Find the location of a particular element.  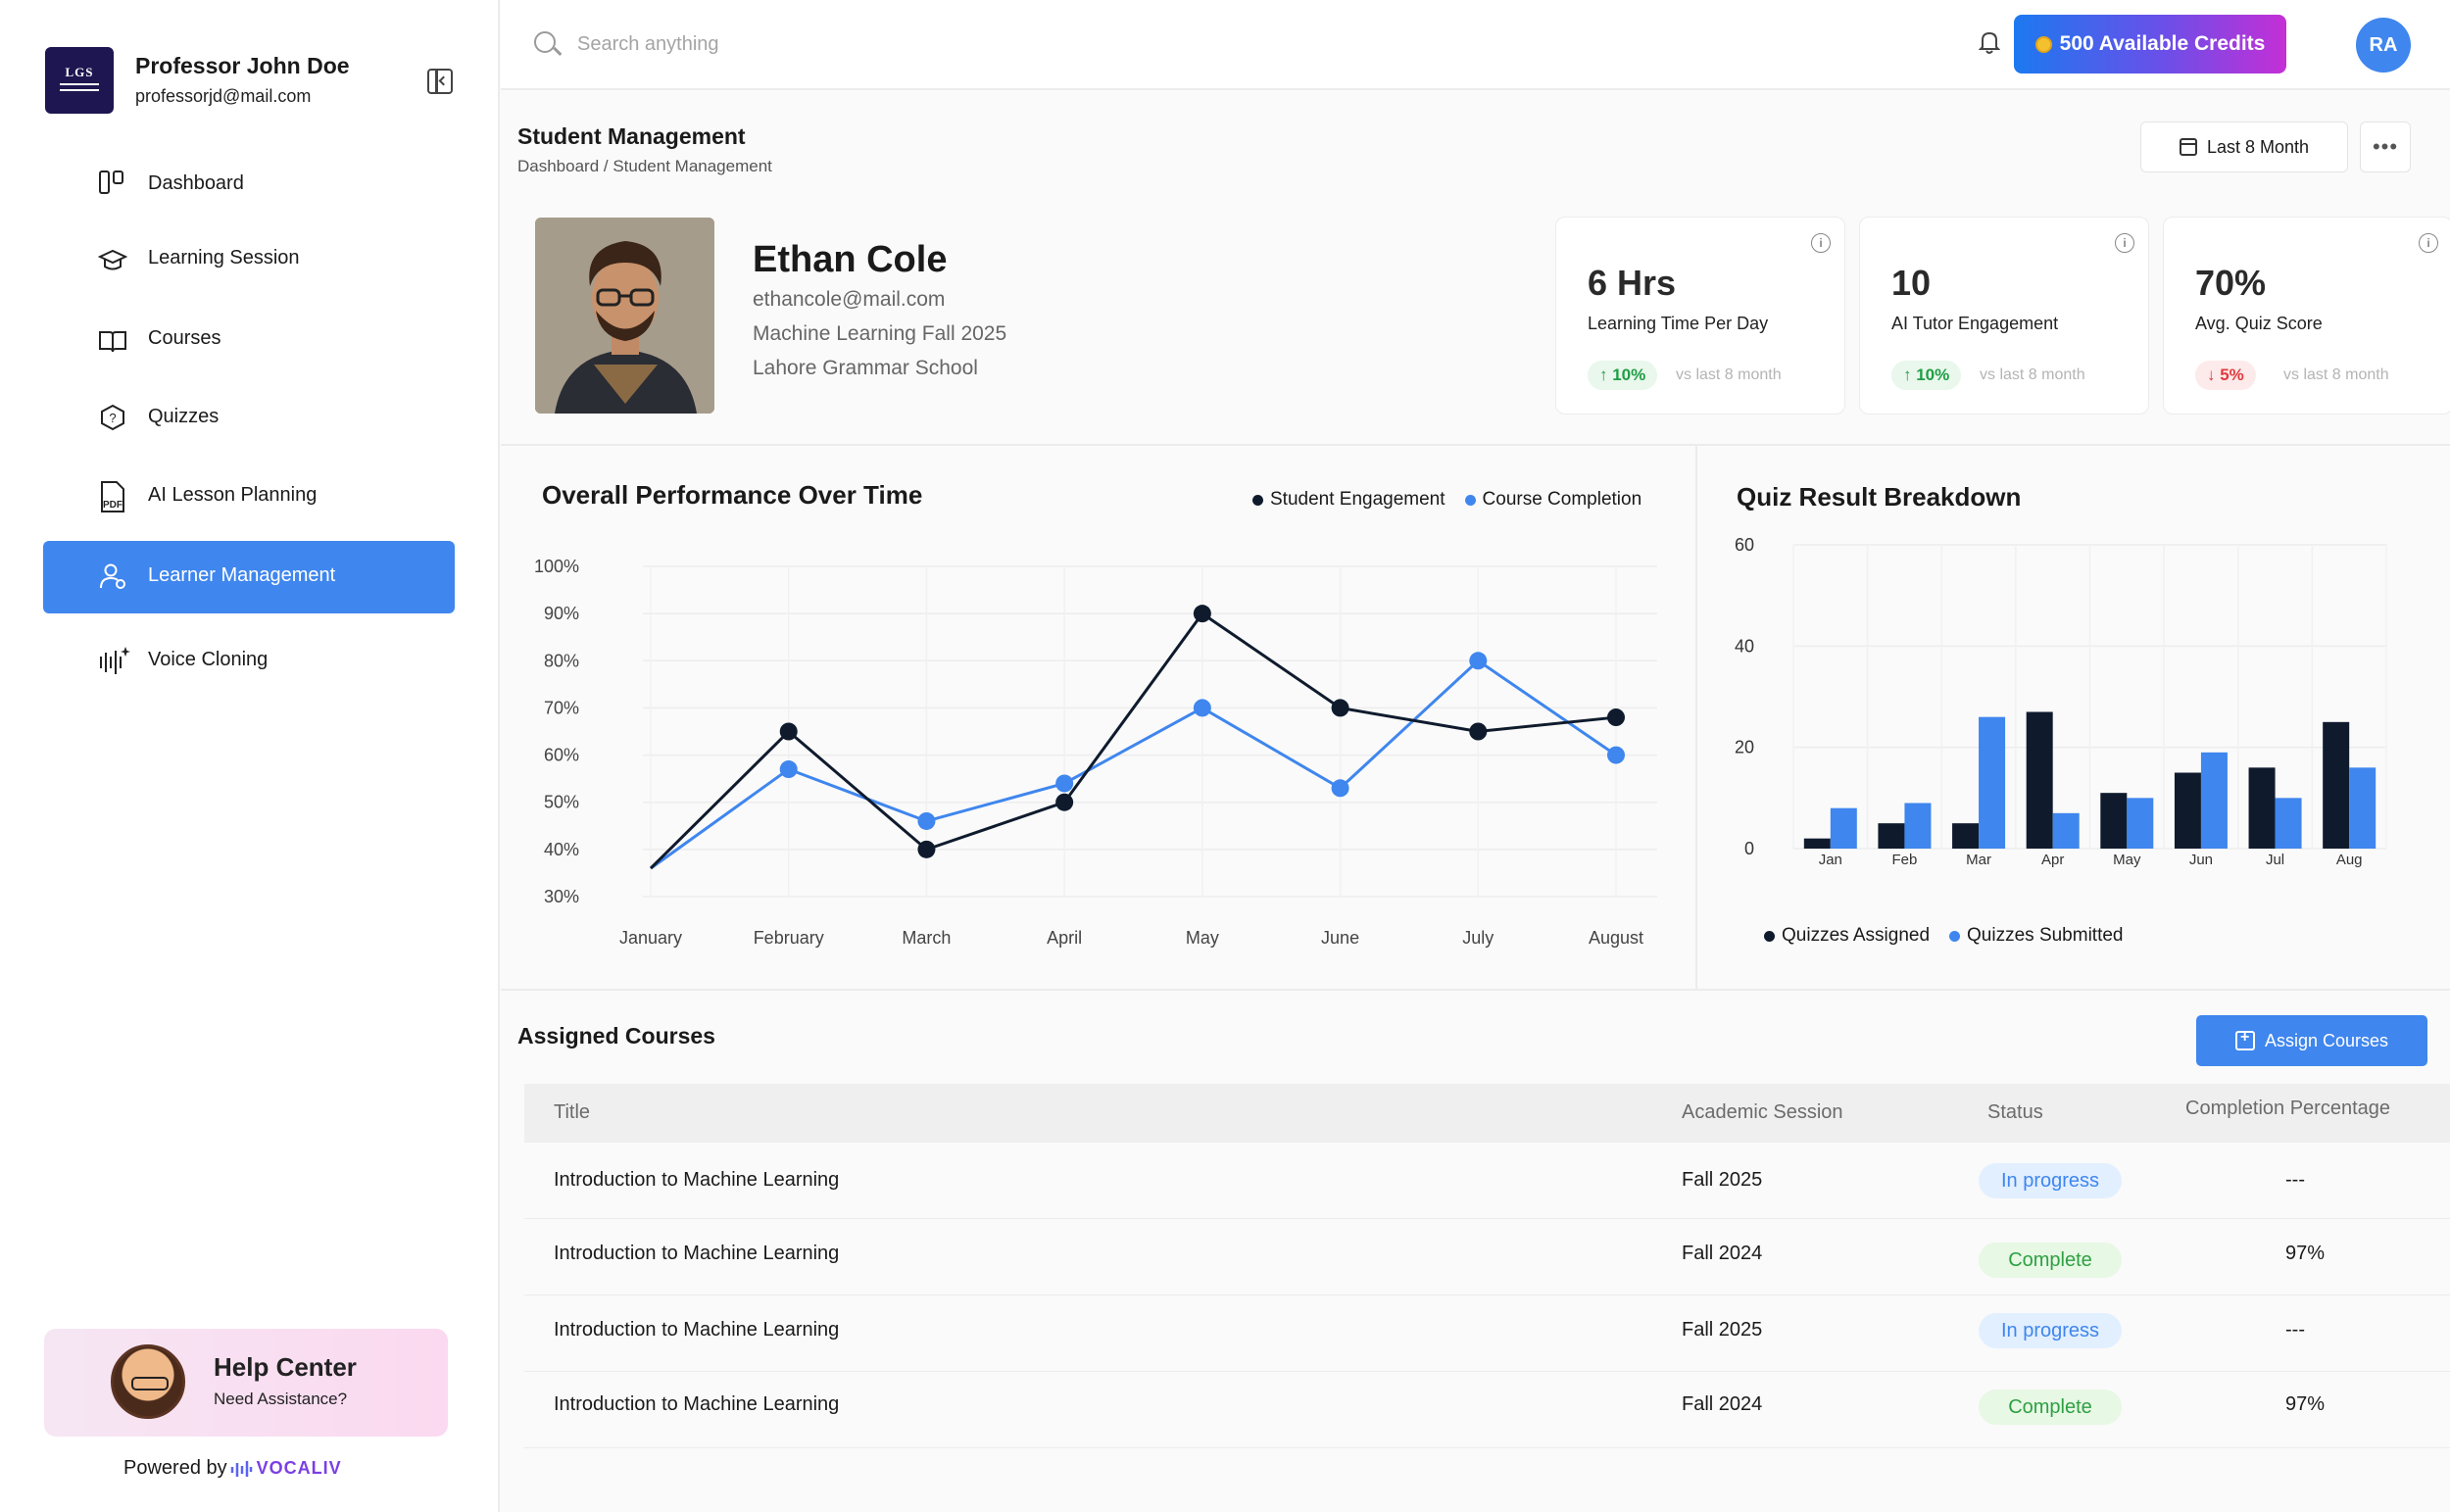

search-input is located at coordinates (822, 44).